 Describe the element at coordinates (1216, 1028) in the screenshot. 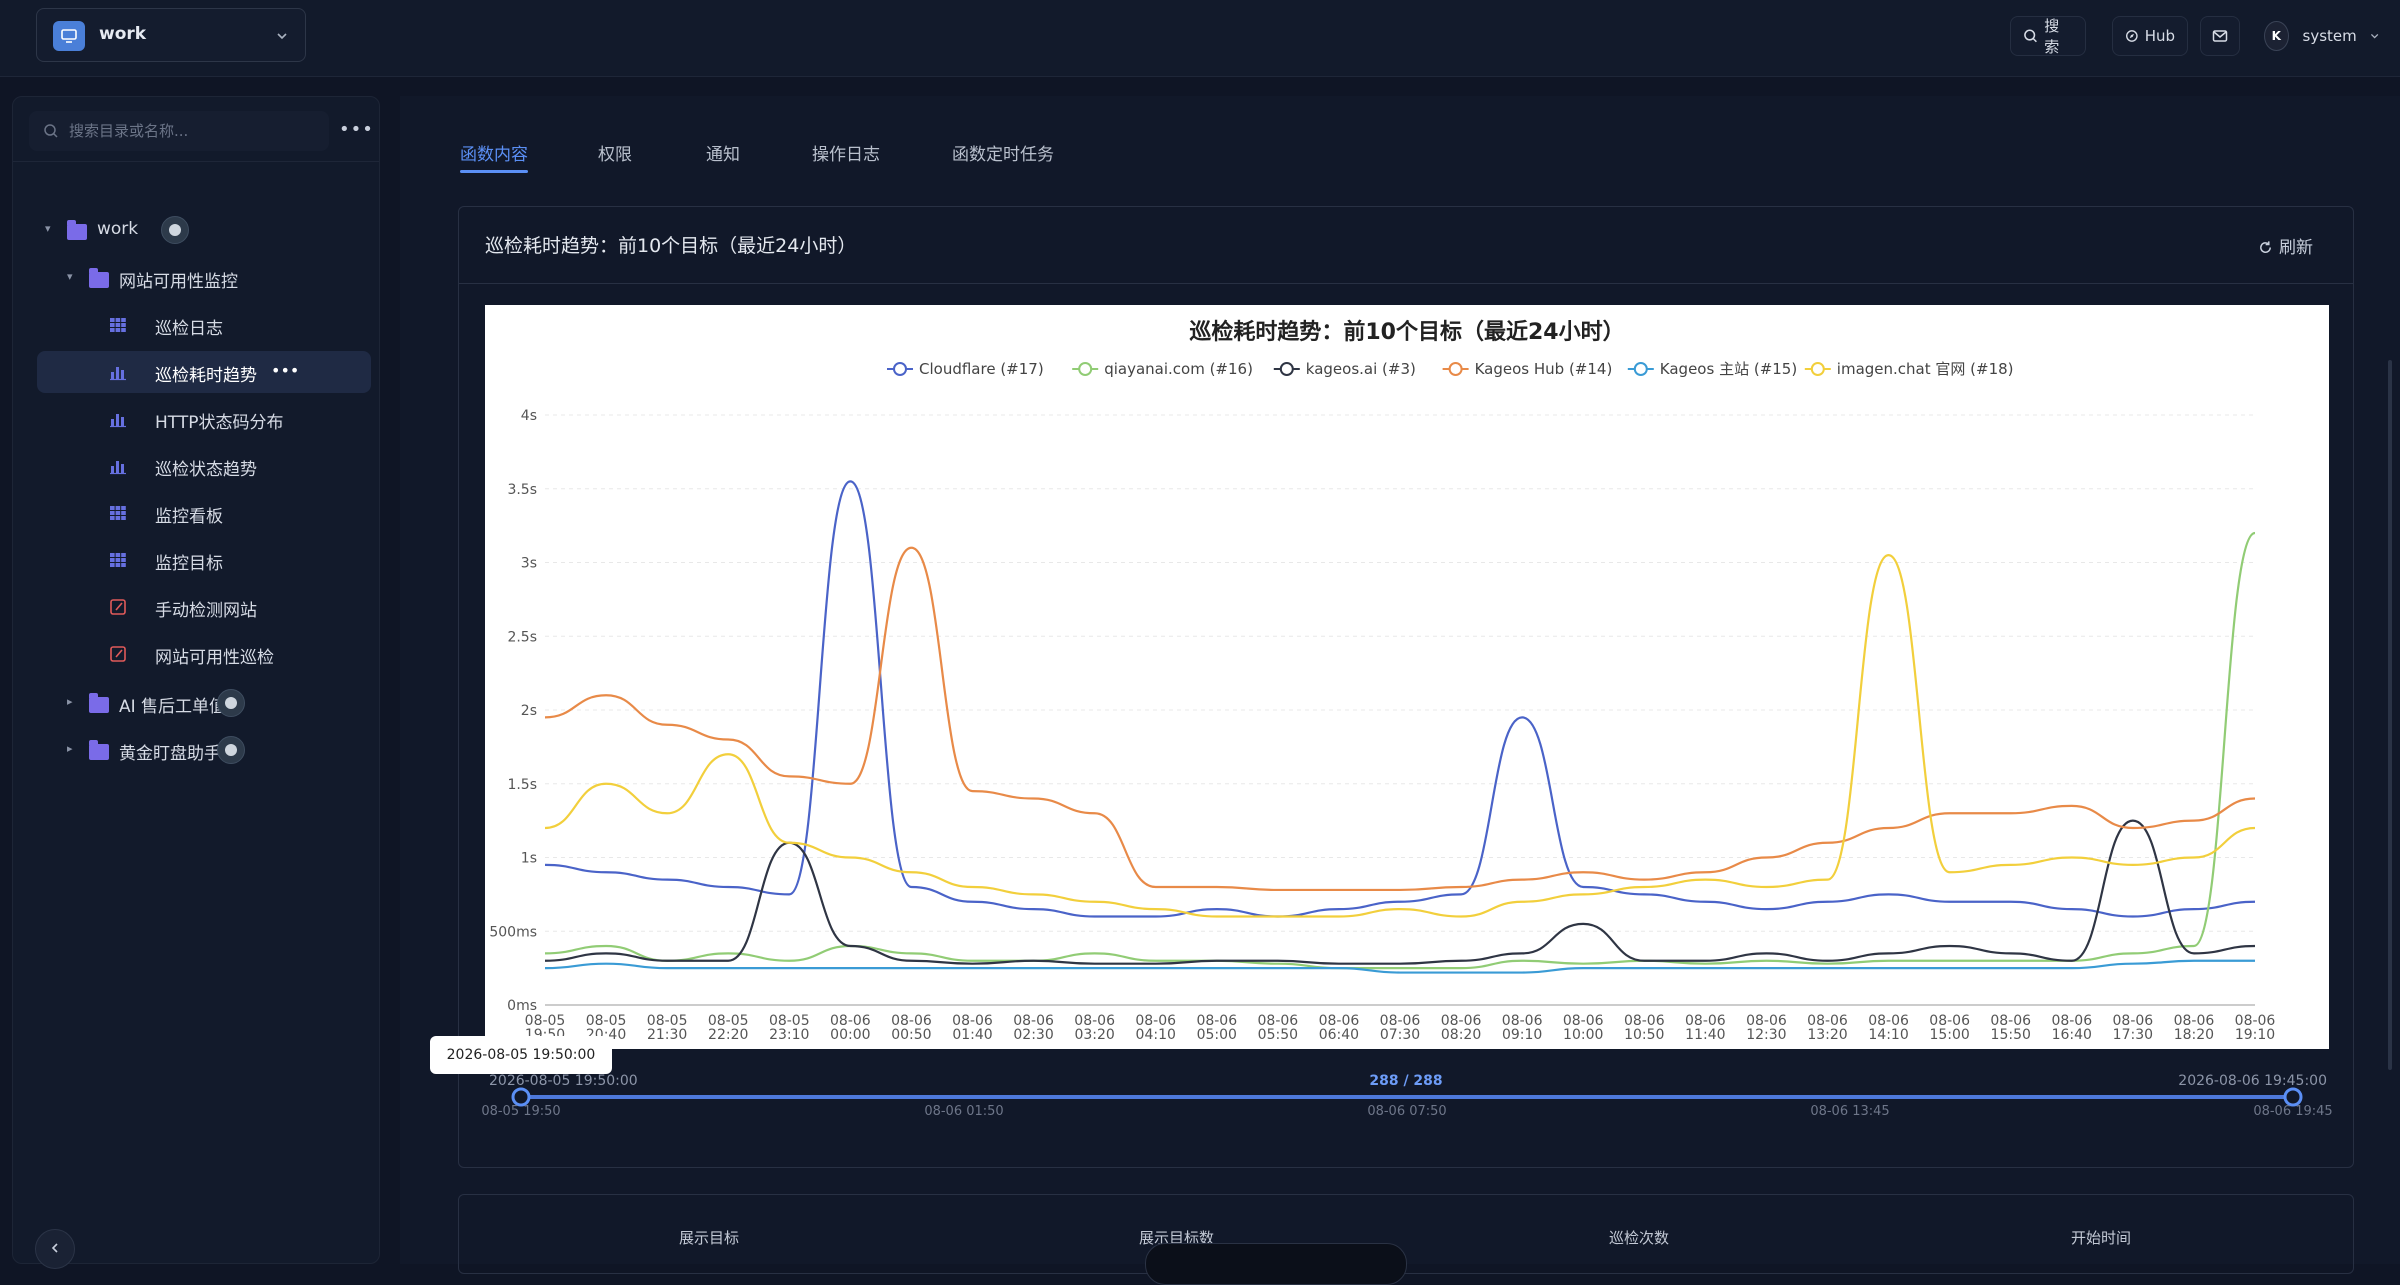

I see `x-tick-label: 08-06 05:00` at that location.